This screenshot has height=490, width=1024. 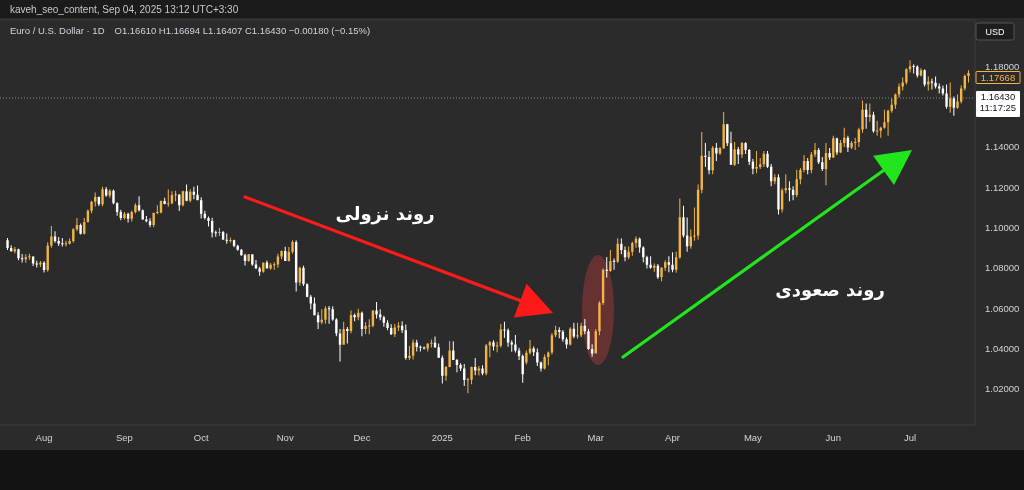 I want to click on text: Euro / U.S. Dollar · 1D, so click(x=57, y=30).